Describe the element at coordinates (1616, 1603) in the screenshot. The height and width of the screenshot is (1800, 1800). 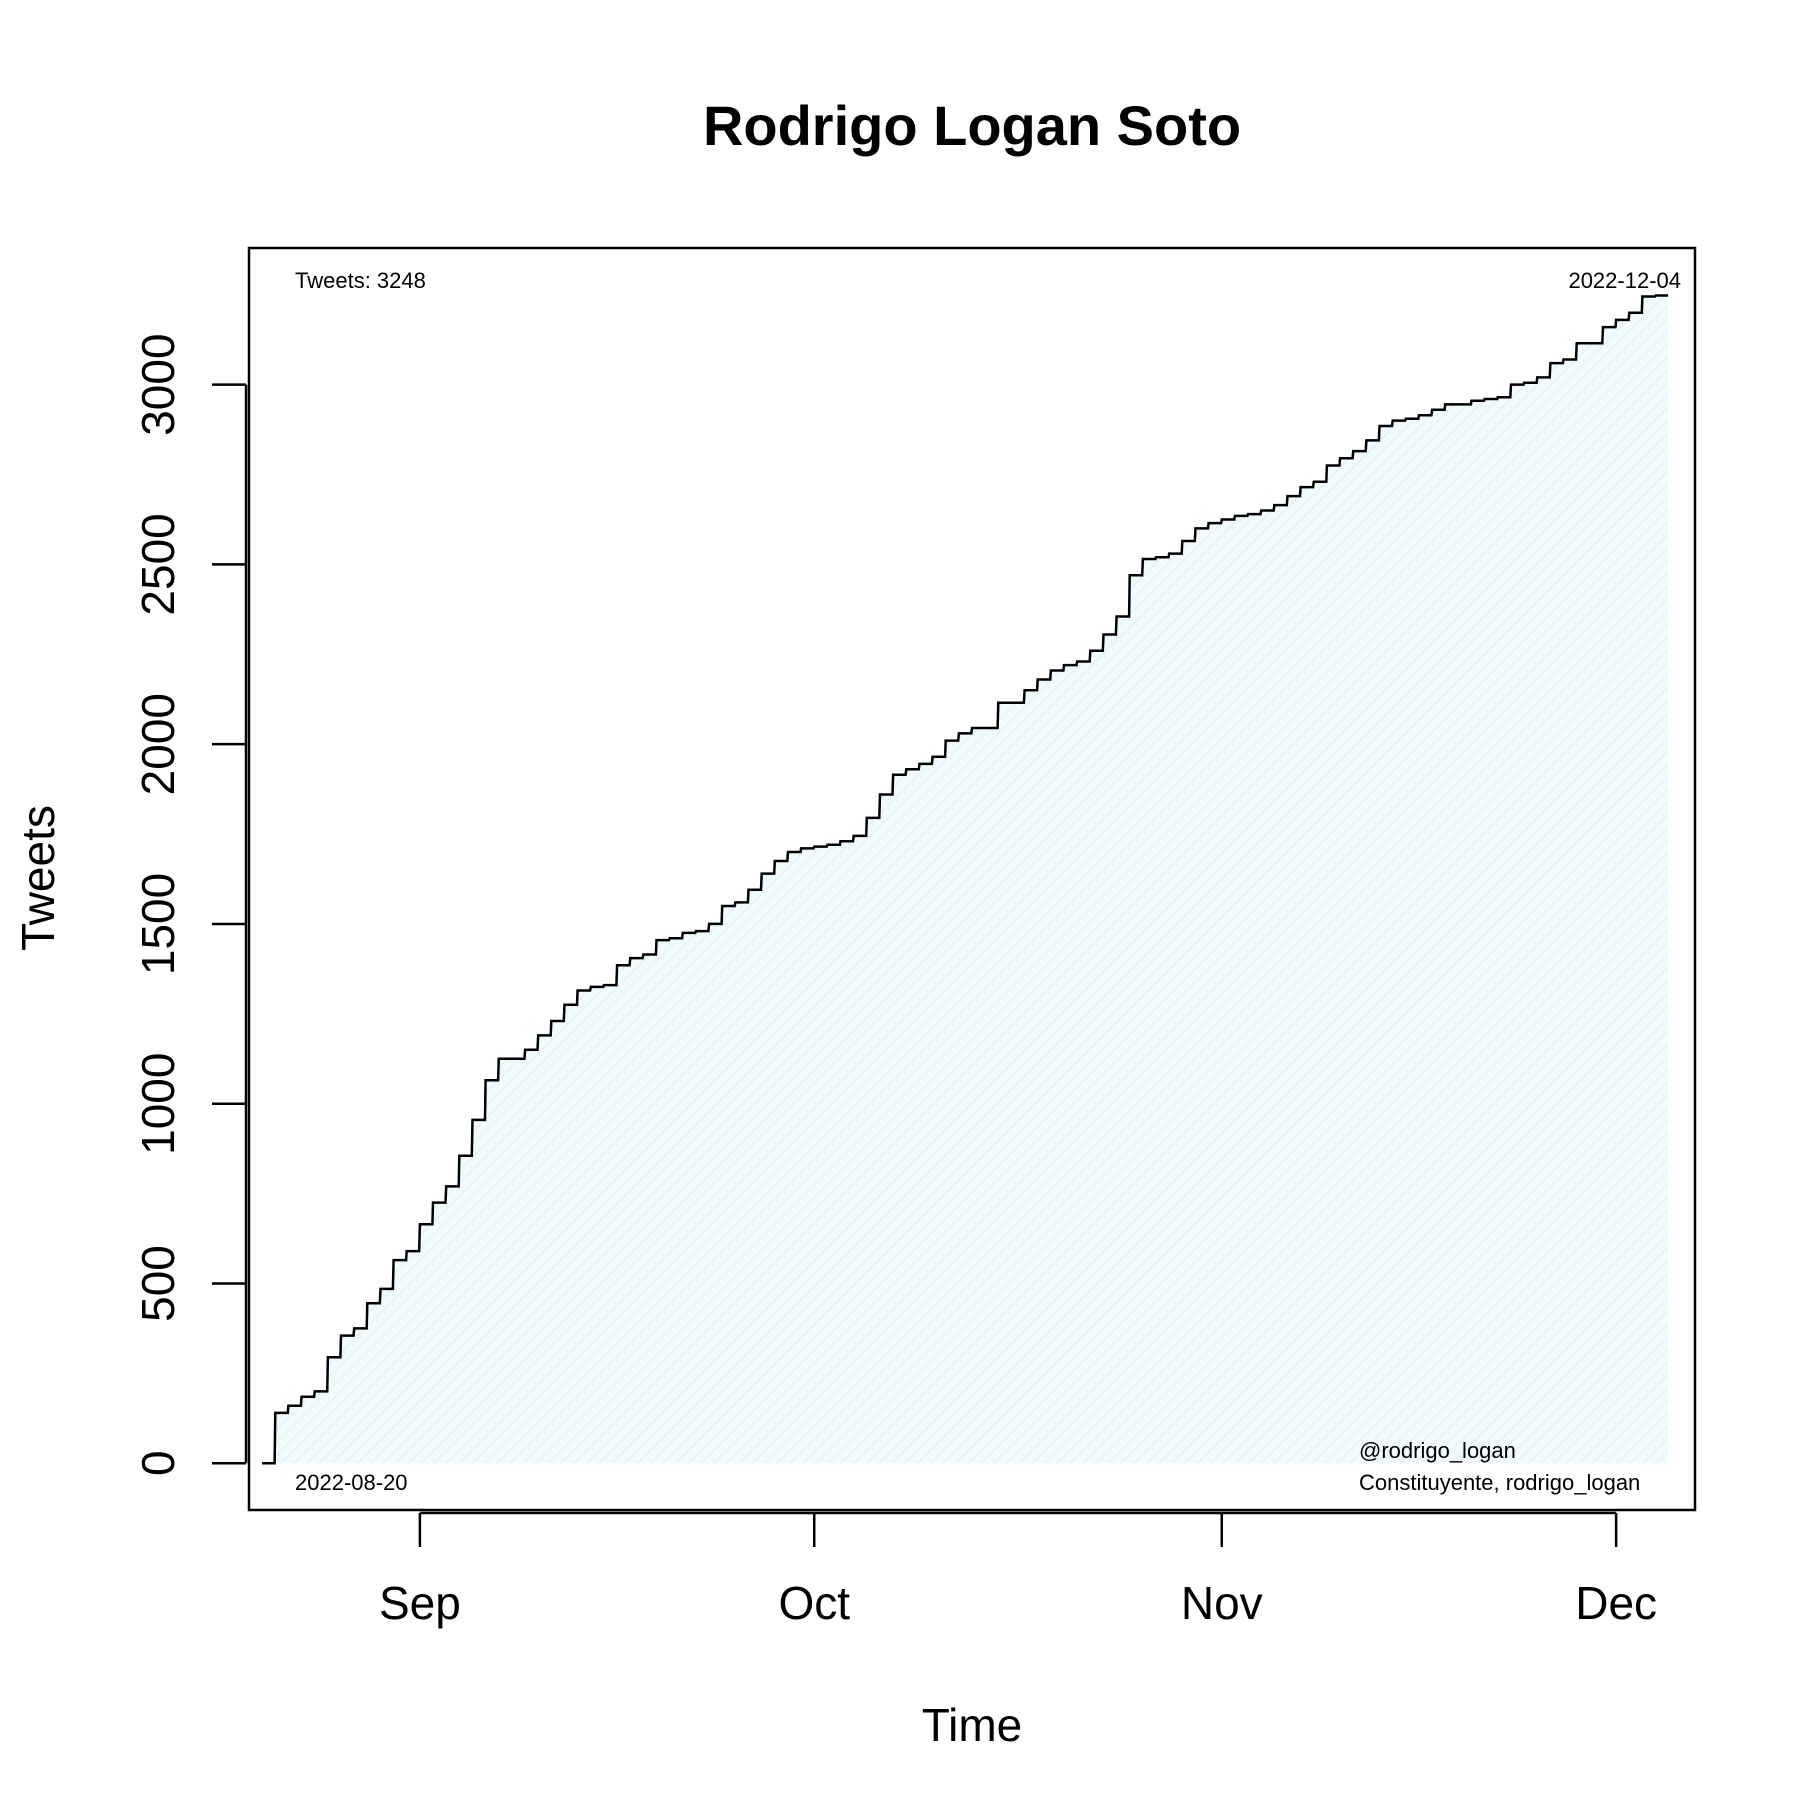
I see `x-tick-label: Dec` at that location.